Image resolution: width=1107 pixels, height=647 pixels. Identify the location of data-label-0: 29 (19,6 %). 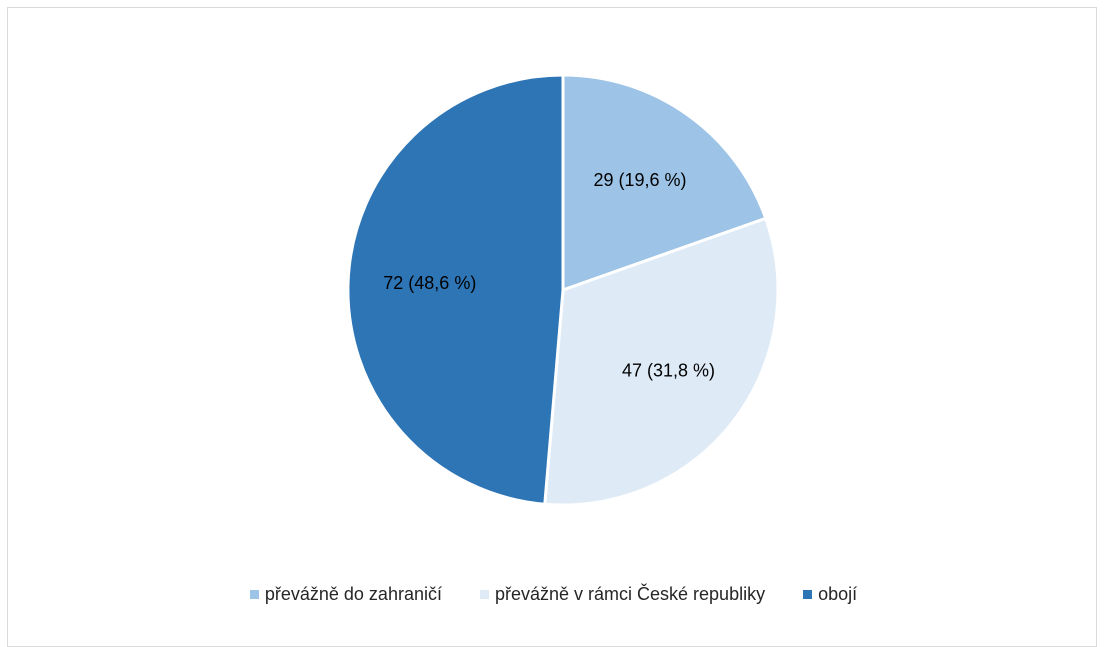
(639, 180).